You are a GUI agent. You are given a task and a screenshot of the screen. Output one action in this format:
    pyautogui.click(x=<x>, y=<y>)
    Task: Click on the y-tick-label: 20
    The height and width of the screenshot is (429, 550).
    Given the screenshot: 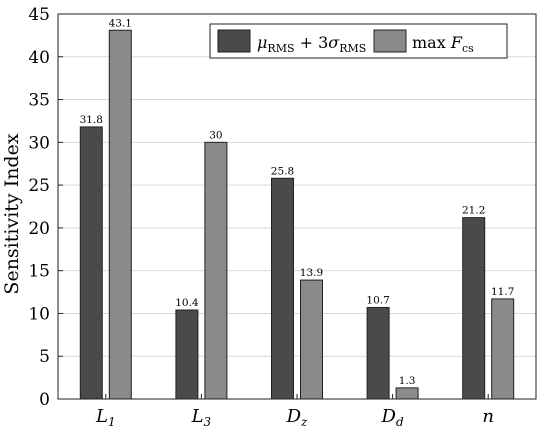 What is the action you would take?
    pyautogui.click(x=39, y=229)
    